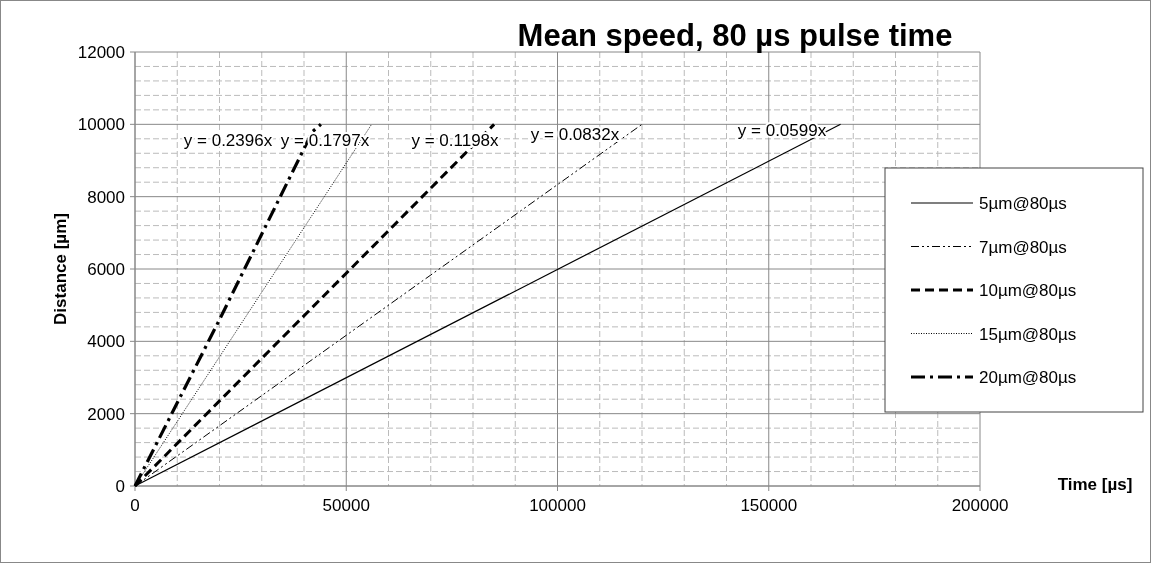 This screenshot has height=565, width=1155. What do you see at coordinates (1023, 203) in the screenshot?
I see `legend-label: 5µm@80µs` at bounding box center [1023, 203].